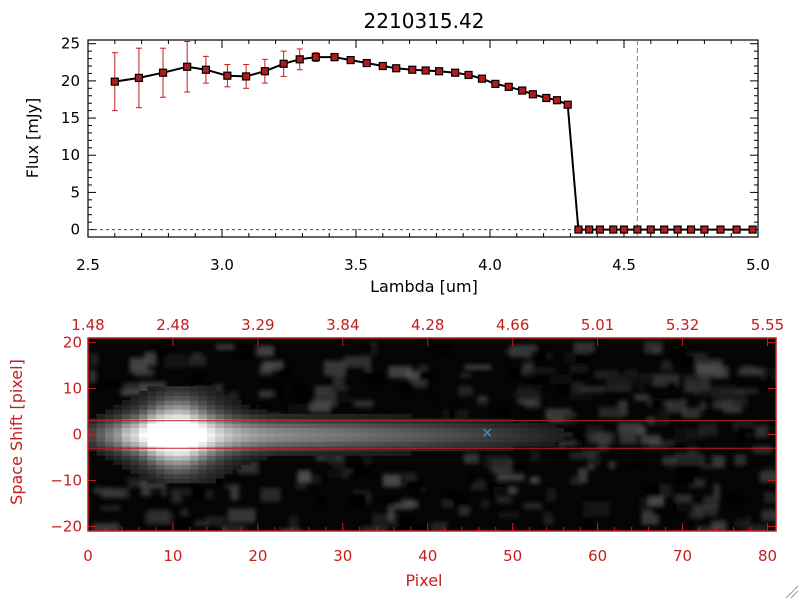 The image size is (800, 600). Describe the element at coordinates (75, 192) in the screenshot. I see `spectrum-y-tick-label: 5` at that location.